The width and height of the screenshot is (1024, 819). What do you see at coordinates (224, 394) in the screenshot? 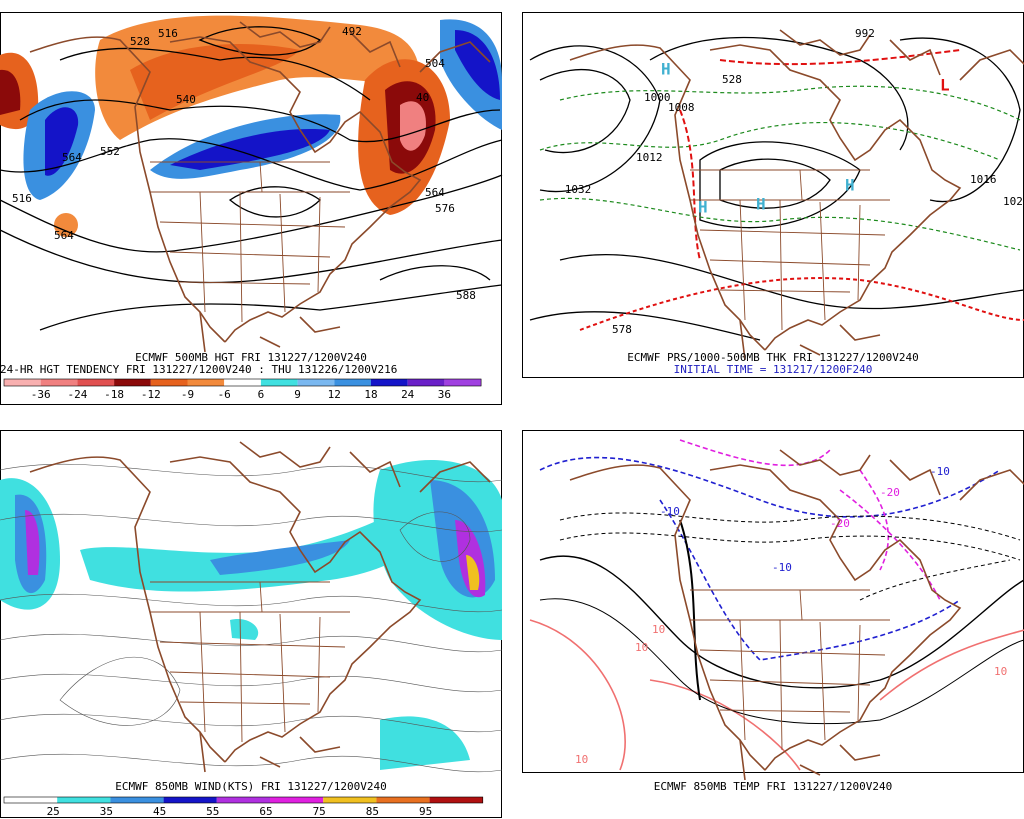
I see `colorbar-label: -6` at bounding box center [224, 394].